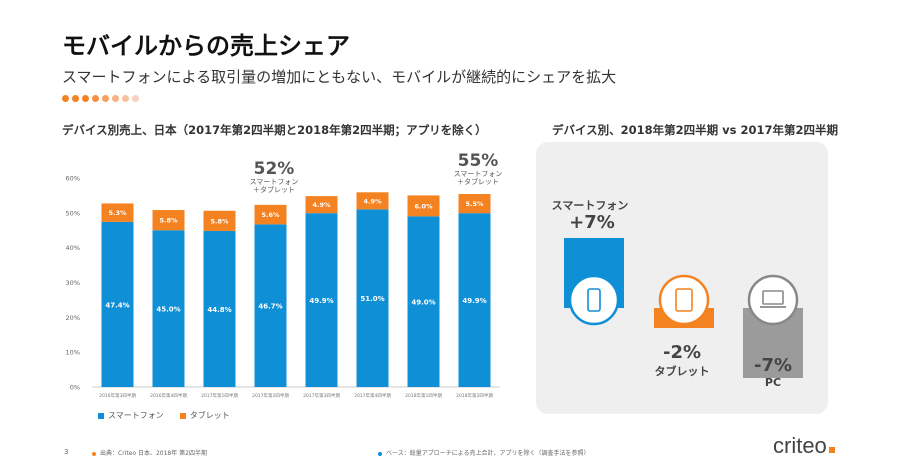 The image size is (900, 473). Describe the element at coordinates (339, 77) in the screenshot. I see `page-subtitle: スマートフォンによる取引量の増加にともない、モバイルが継続的にシェアを拡大` at that location.